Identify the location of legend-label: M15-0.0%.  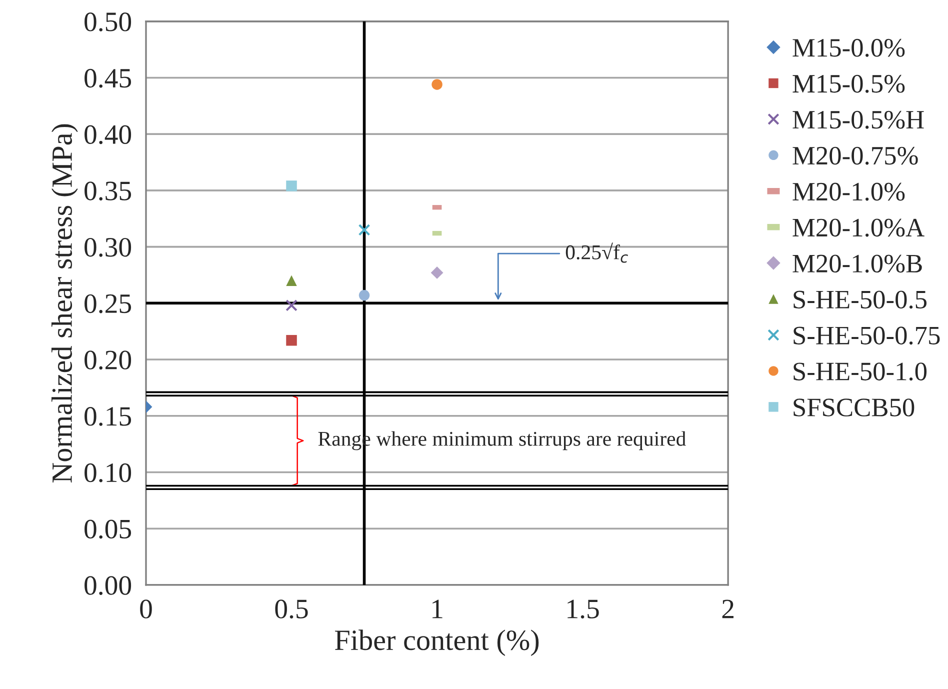
(848, 47).